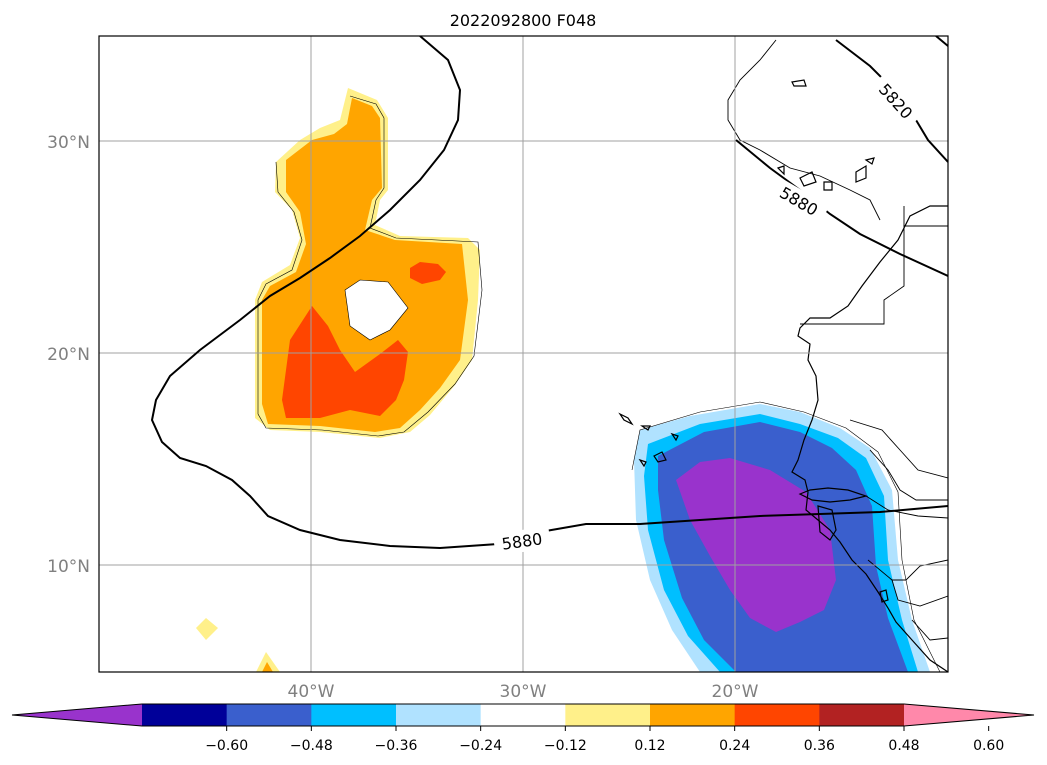 This screenshot has width=1047, height=765. Describe the element at coordinates (428, 273) in the screenshot. I see `positive-anomaly-core-small` at that location.